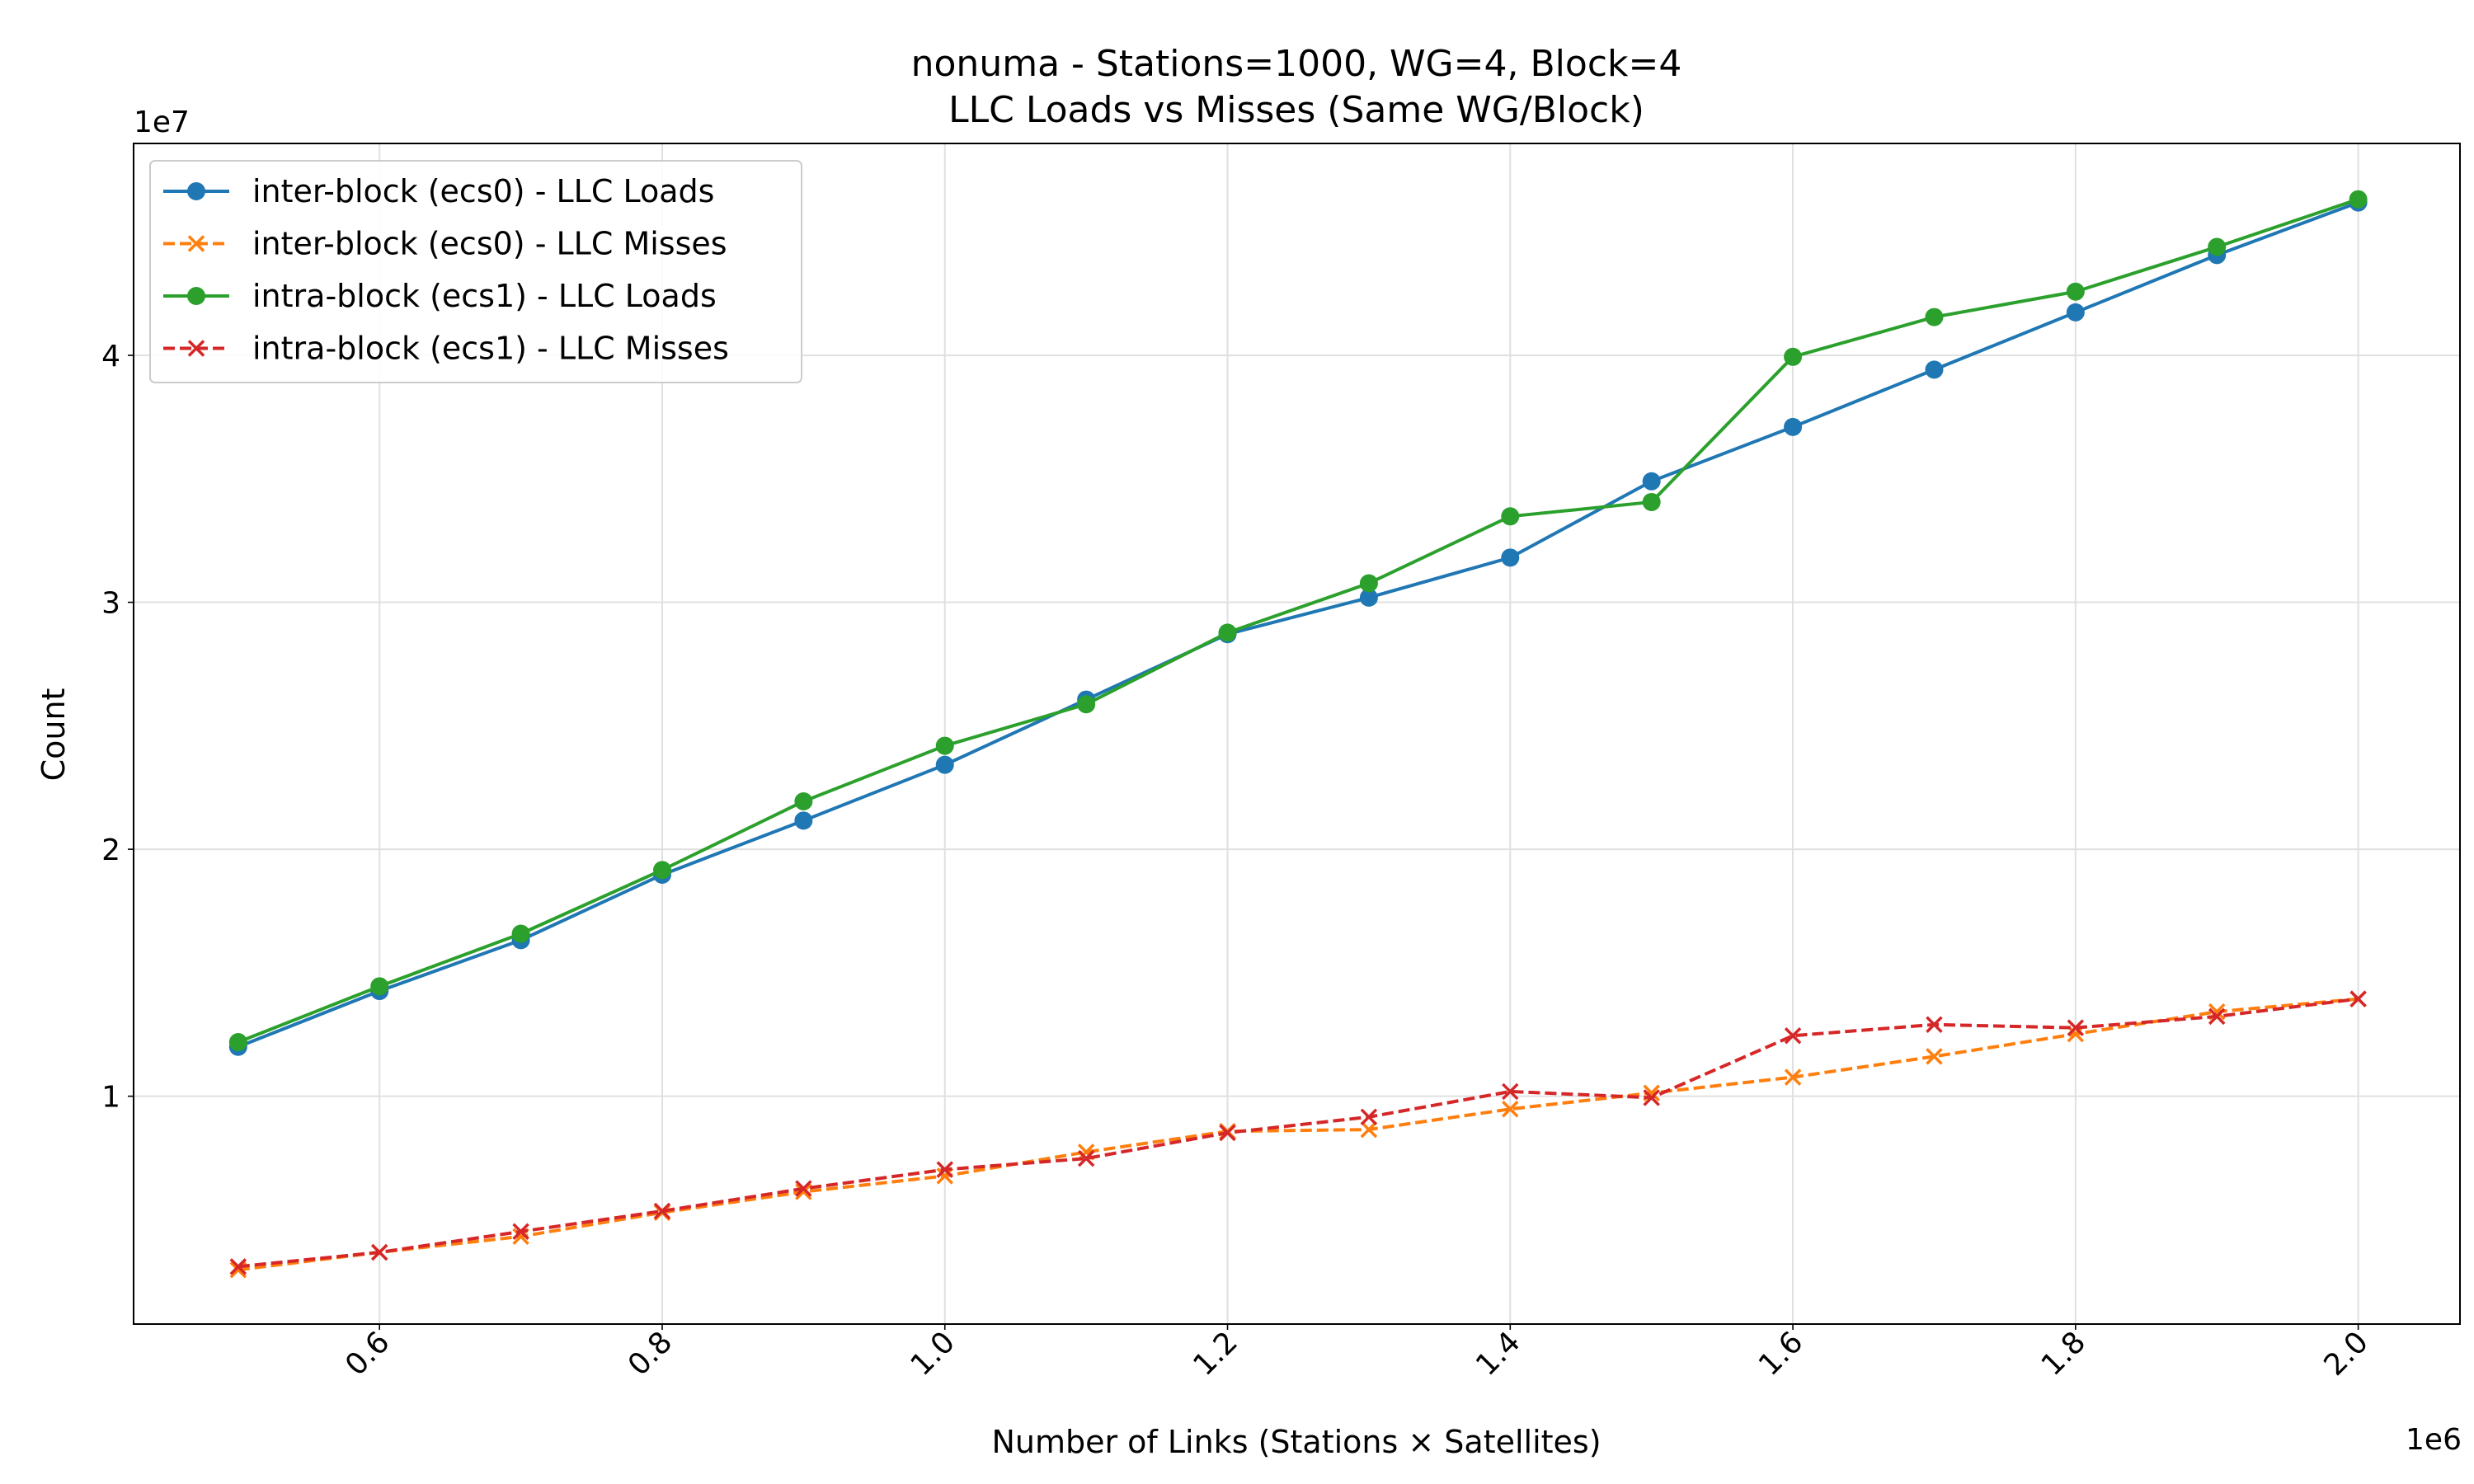 Image resolution: width=2474 pixels, height=1484 pixels. I want to click on x-offset-label: 1e6, so click(2434, 1440).